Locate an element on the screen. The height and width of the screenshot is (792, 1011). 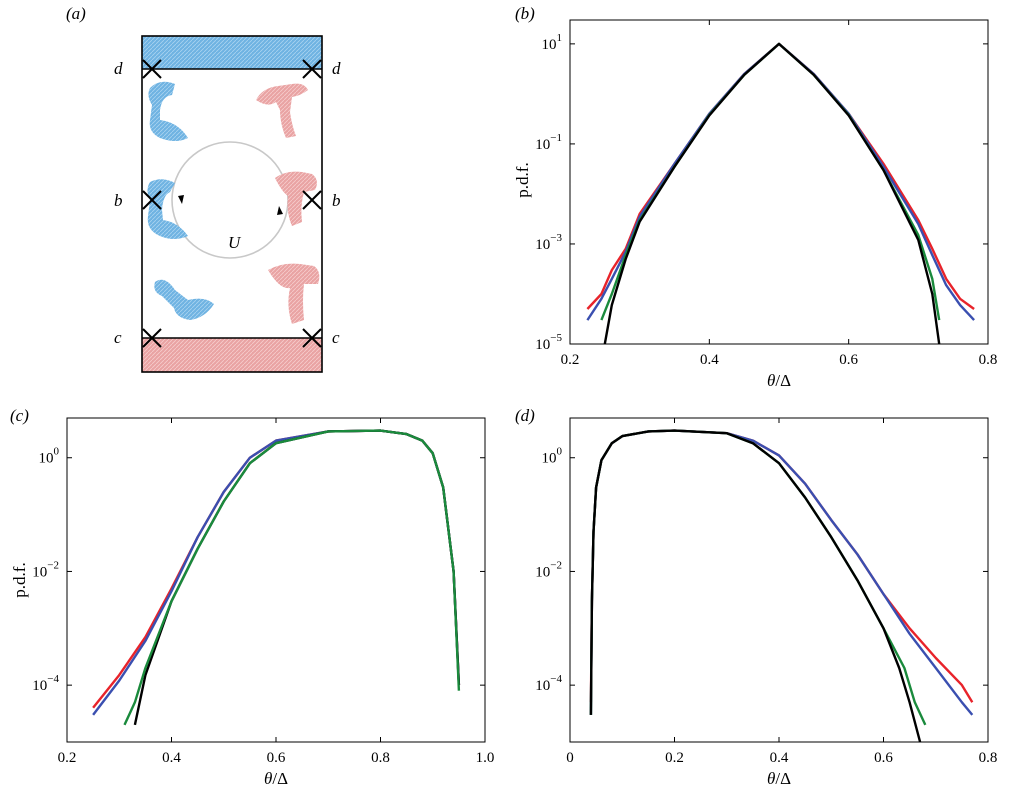
panel-label-b: (b) is located at coordinates (525, 13).